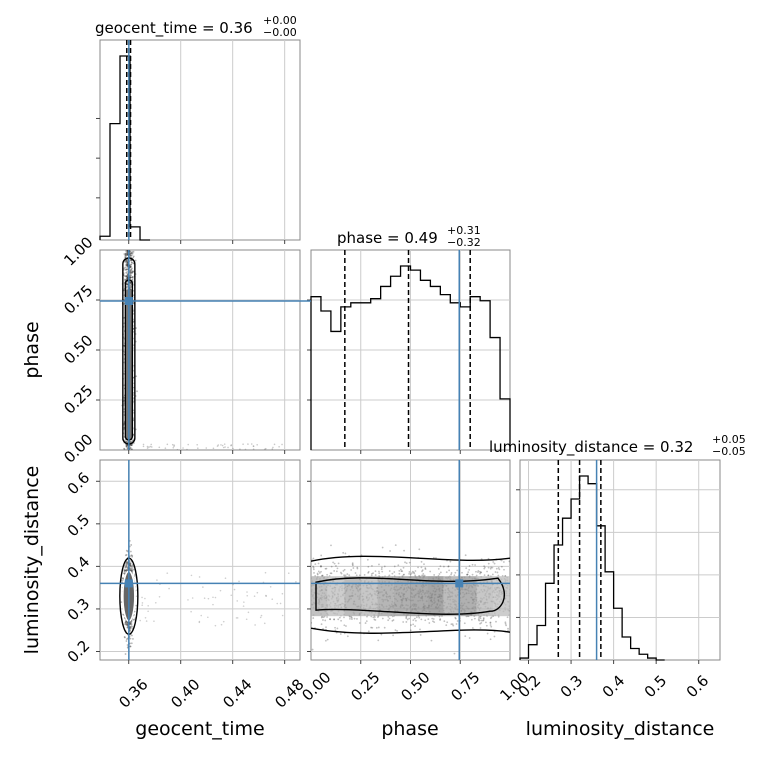 This screenshot has height=765, width=760. Describe the element at coordinates (133, 693) in the screenshot. I see `x-tick-label: 0.36` at that location.